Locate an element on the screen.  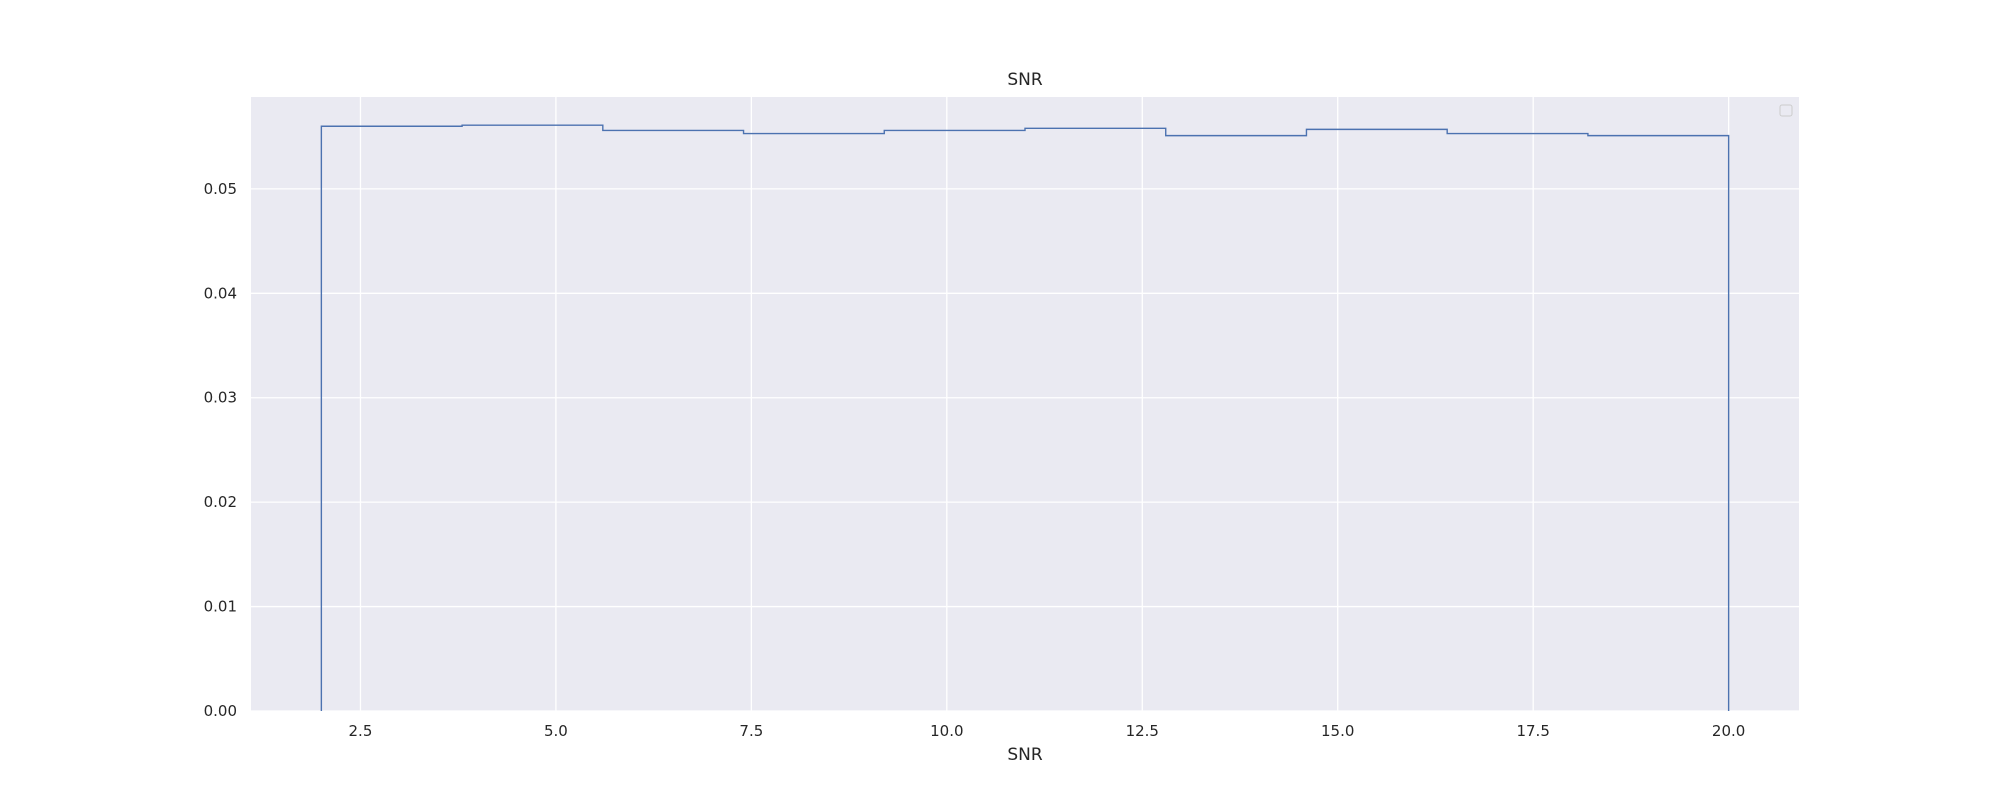
x-tick-label-5: 15.0 is located at coordinates (1337, 731).